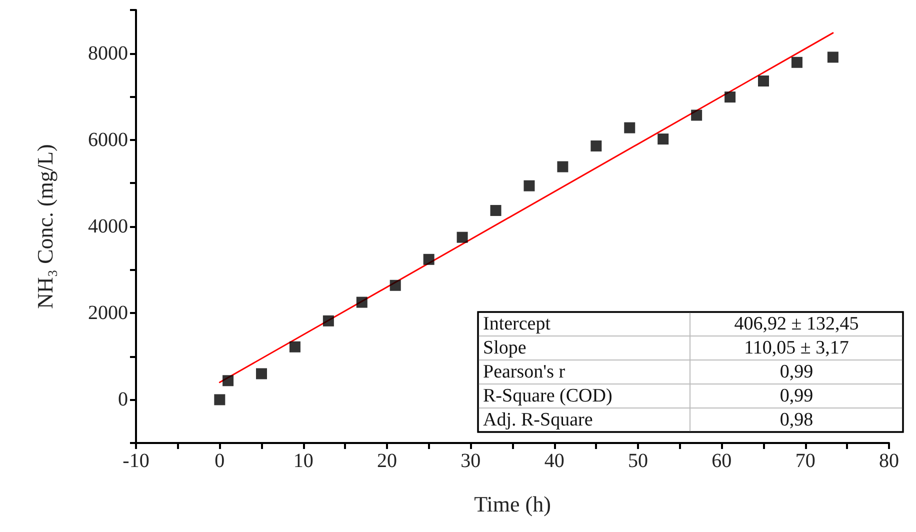 This screenshot has height=532, width=916. I want to click on annotation: Intercept, so click(517, 324).